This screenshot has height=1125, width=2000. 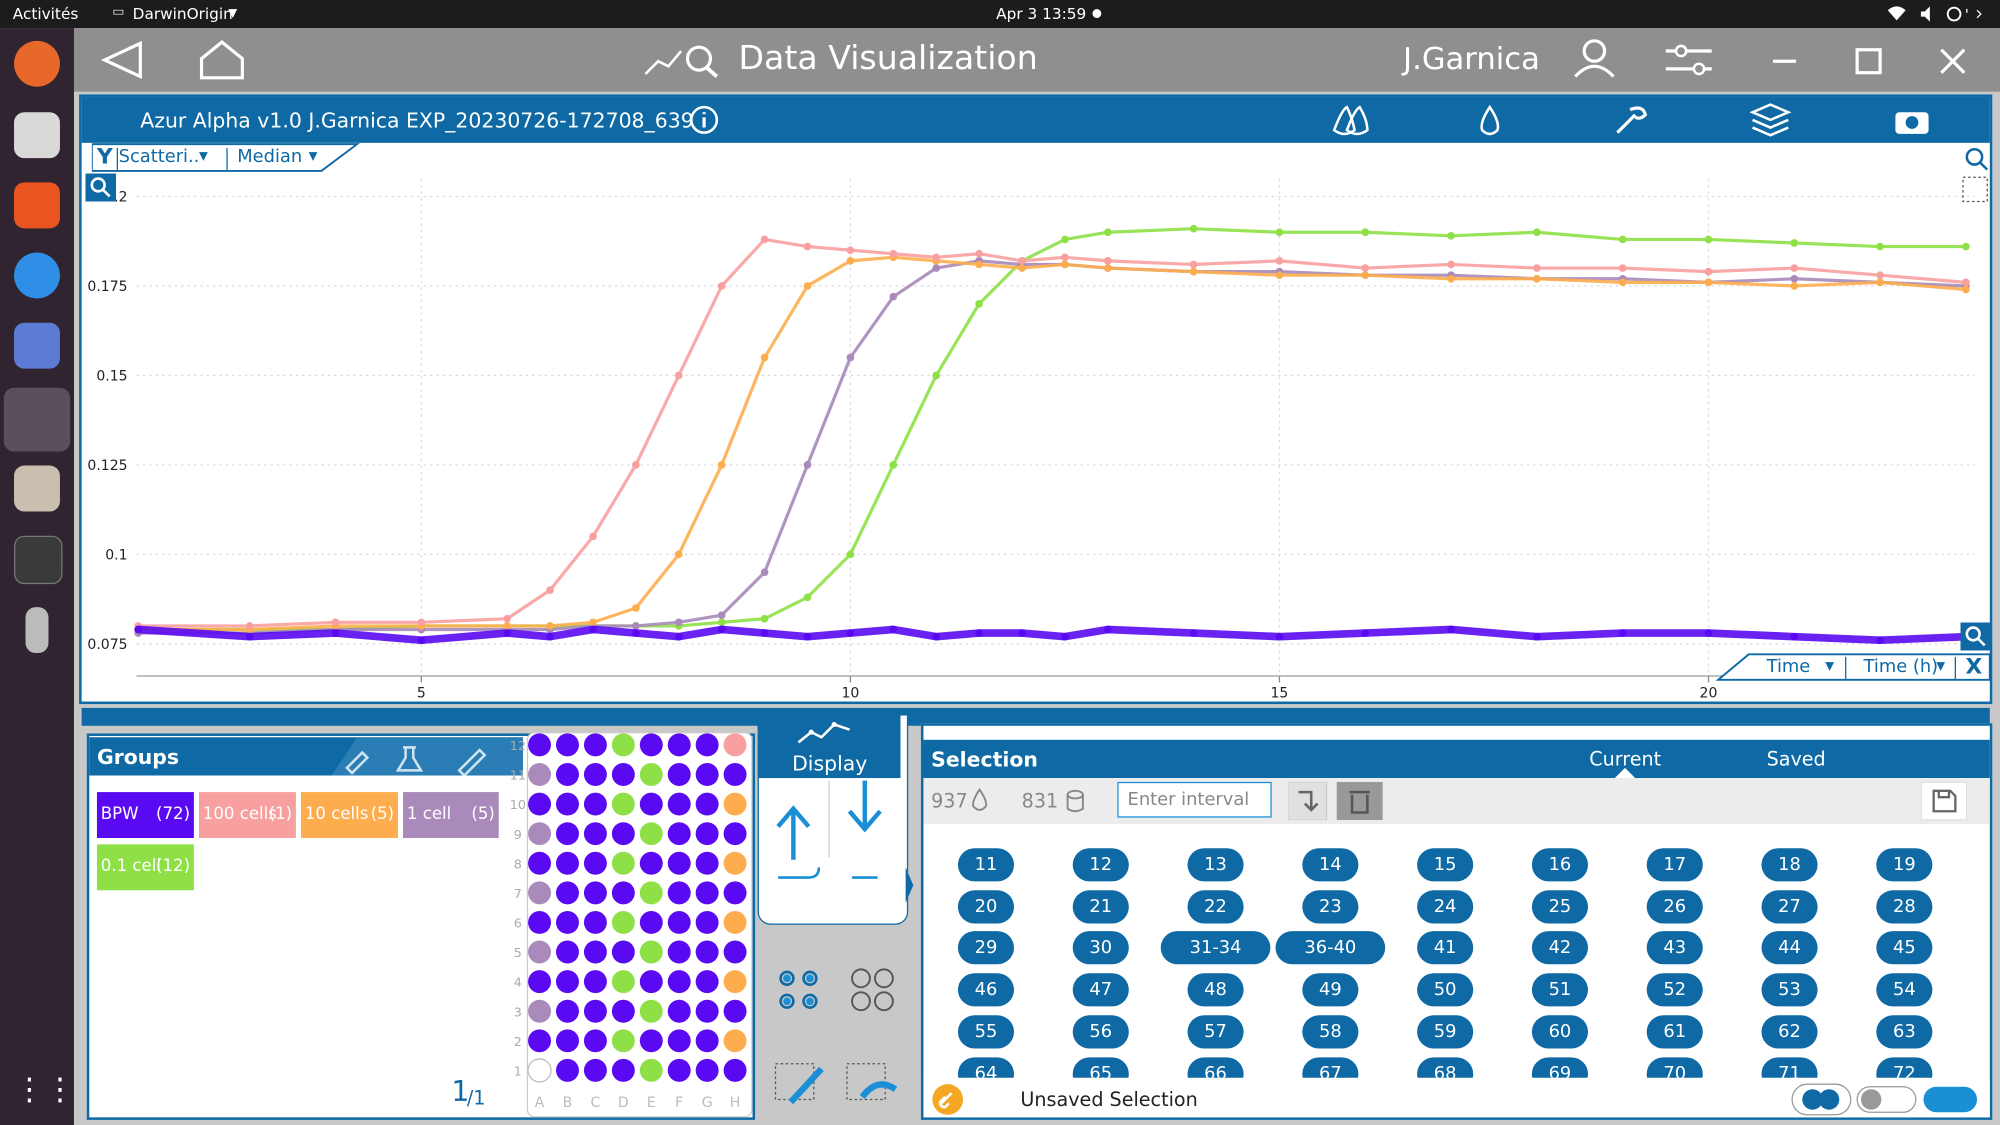 What do you see at coordinates (1445, 865) in the screenshot?
I see `selection-pill: 15` at bounding box center [1445, 865].